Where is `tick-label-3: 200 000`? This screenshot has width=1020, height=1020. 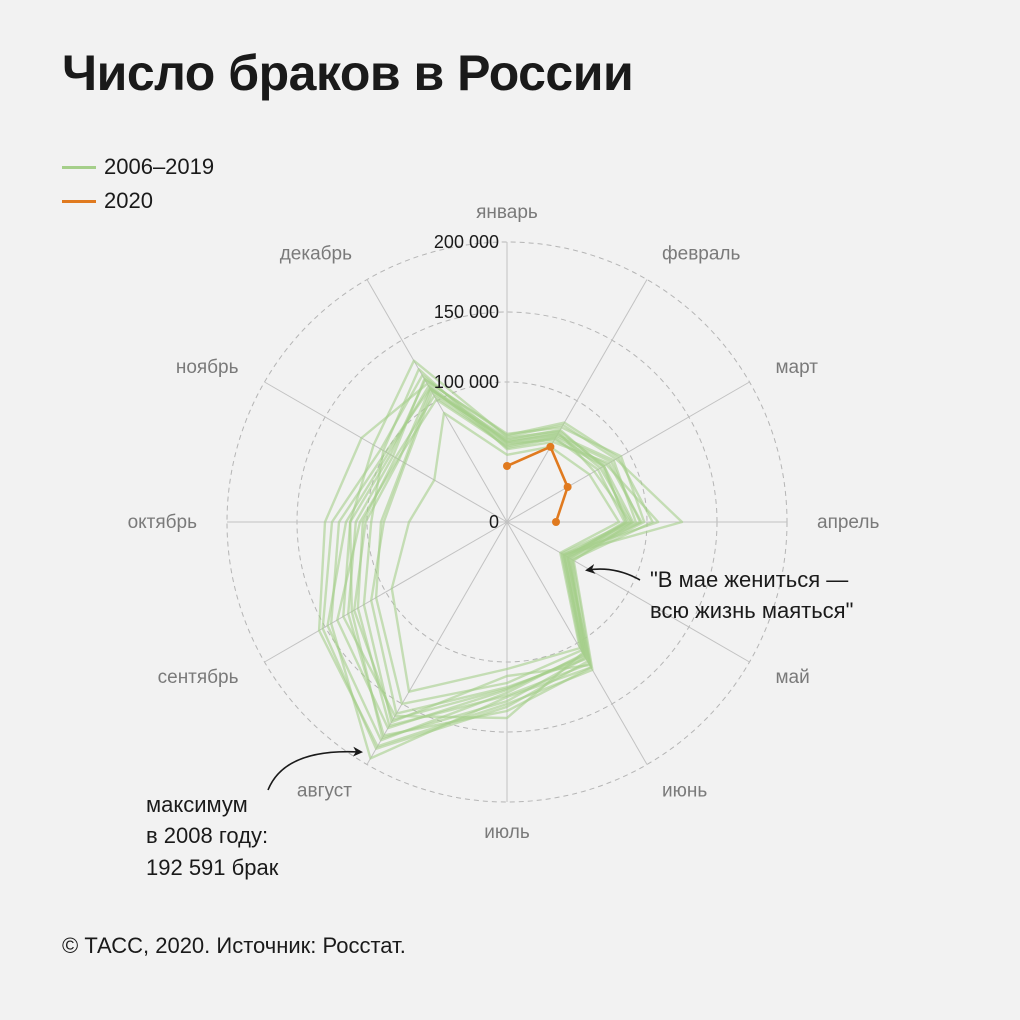 tick-label-3: 200 000 is located at coordinates (466, 242).